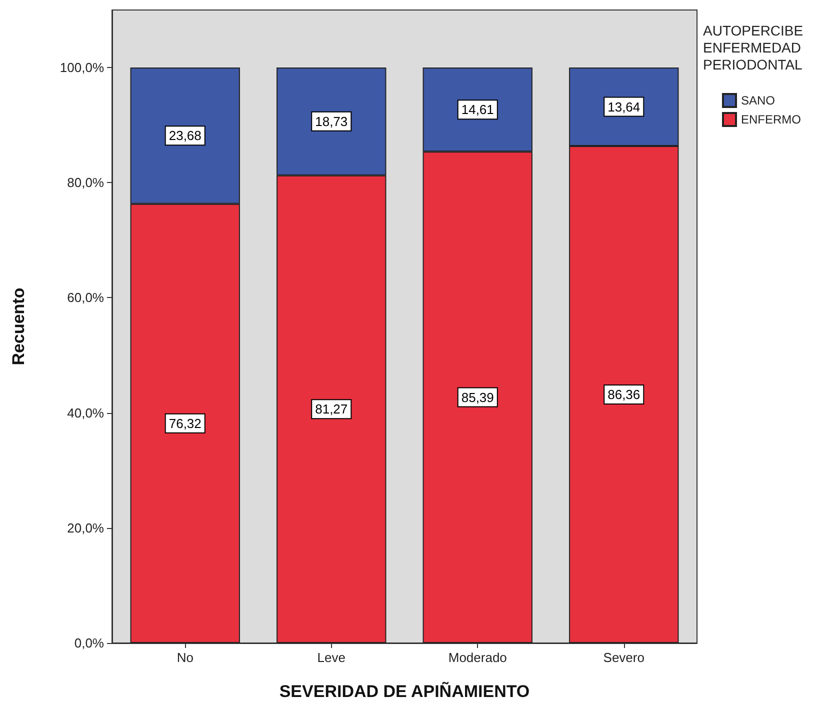 The width and height of the screenshot is (816, 708). Describe the element at coordinates (624, 394) in the screenshot. I see `data-label: 86,36` at that location.